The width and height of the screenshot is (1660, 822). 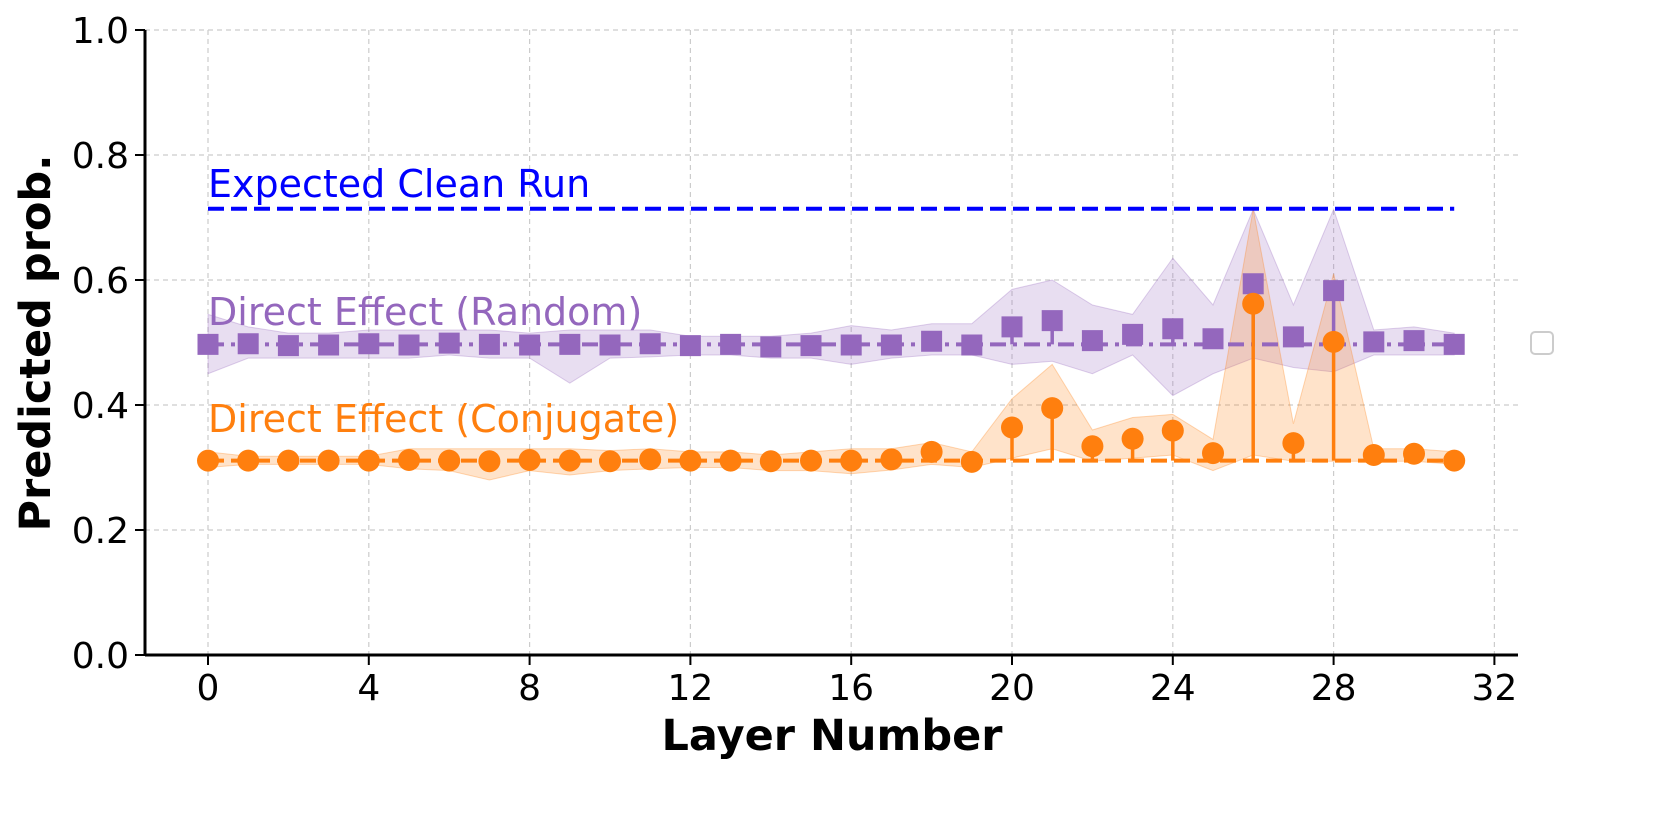 I want to click on x-tick-label: 20, so click(x=1012, y=688).